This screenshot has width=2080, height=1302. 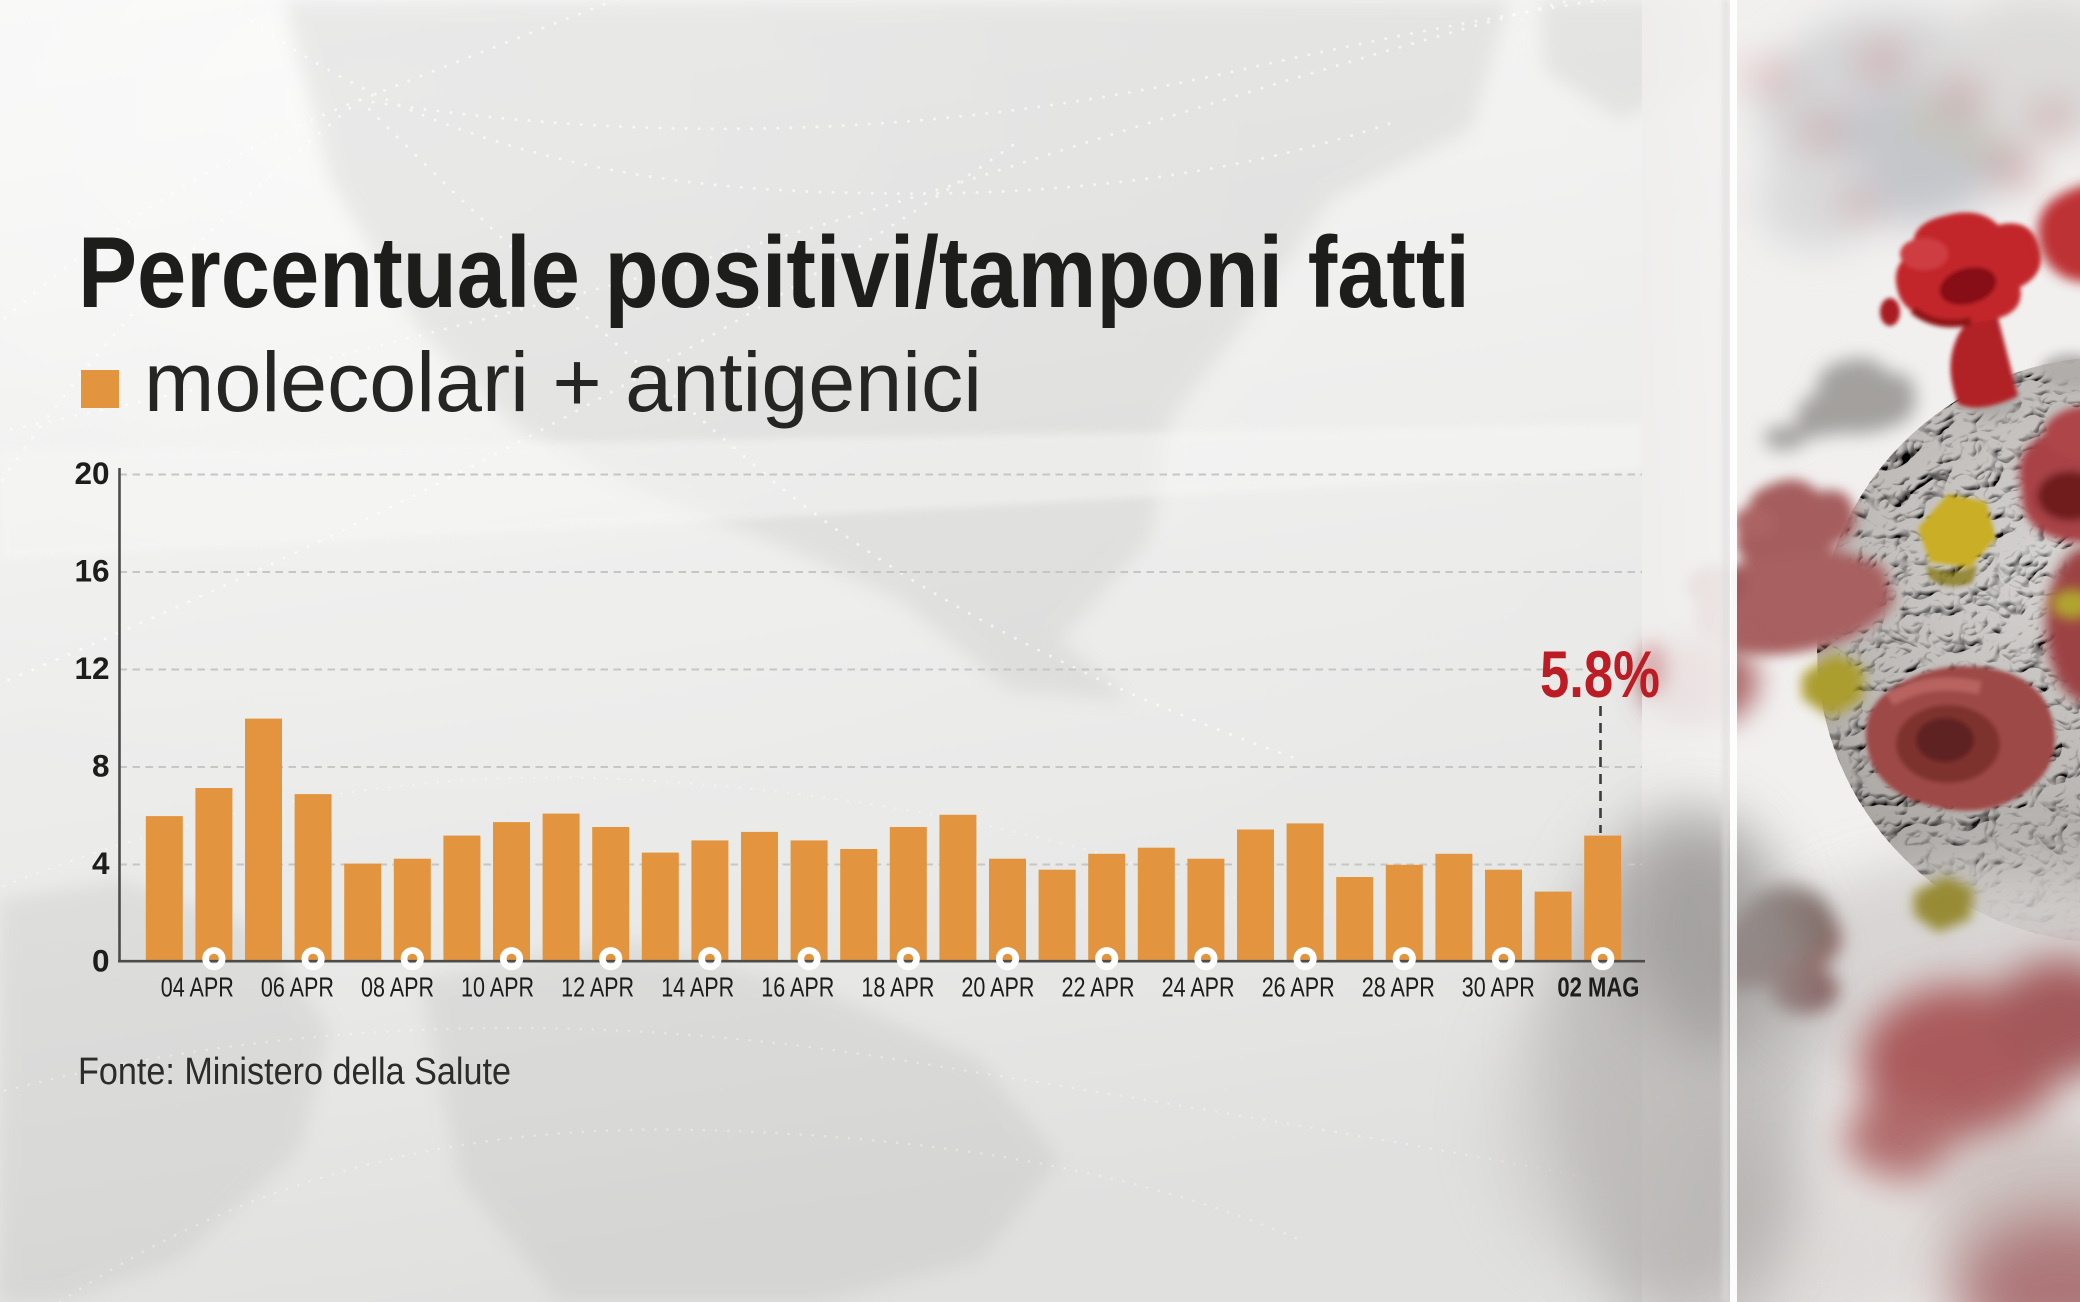 What do you see at coordinates (397, 987) in the screenshot?
I see `svg-text: 08 APR` at bounding box center [397, 987].